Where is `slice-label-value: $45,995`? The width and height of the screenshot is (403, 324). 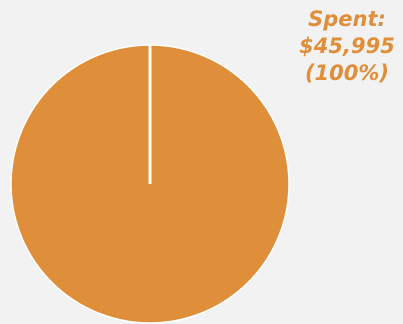
slice-label-value: $45,995 is located at coordinates (347, 46).